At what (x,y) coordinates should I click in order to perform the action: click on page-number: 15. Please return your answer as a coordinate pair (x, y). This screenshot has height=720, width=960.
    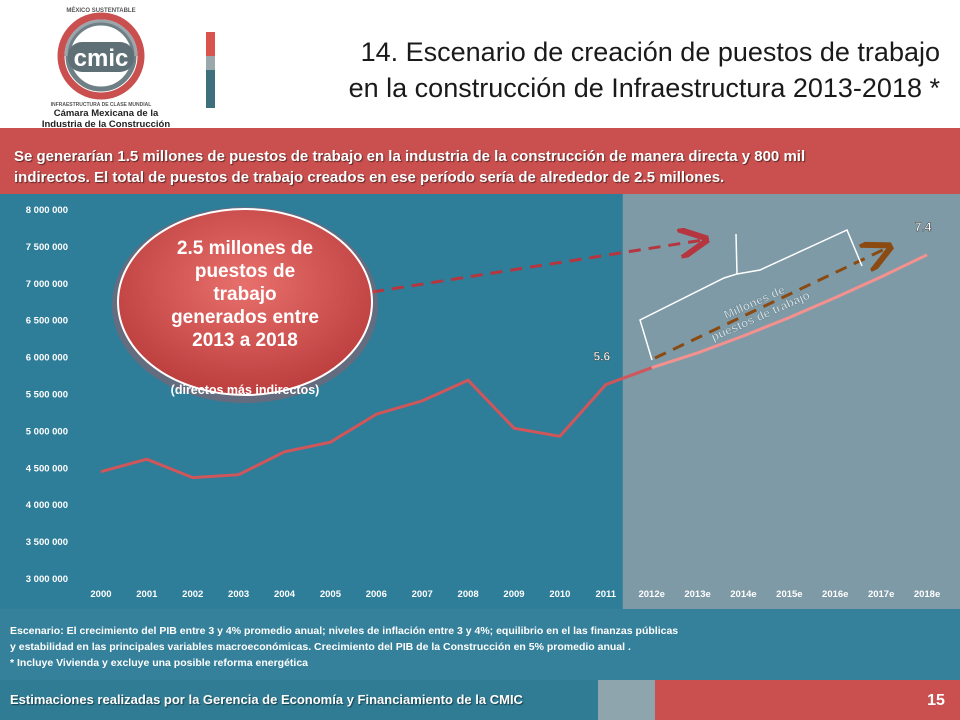
    Looking at the image, I should click on (936, 700).